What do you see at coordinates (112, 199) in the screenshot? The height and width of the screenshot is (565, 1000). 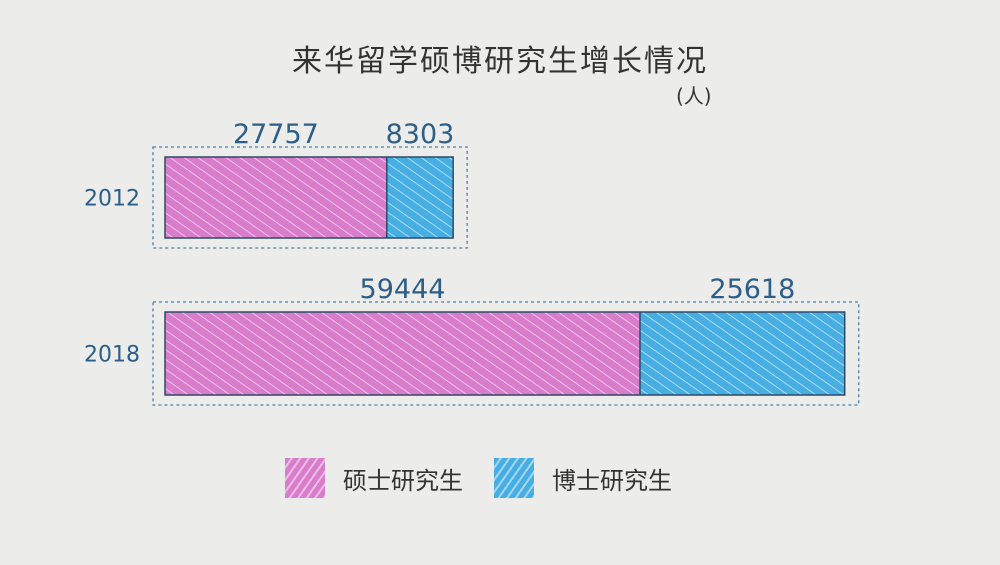 I see `category-label: 2012` at bounding box center [112, 199].